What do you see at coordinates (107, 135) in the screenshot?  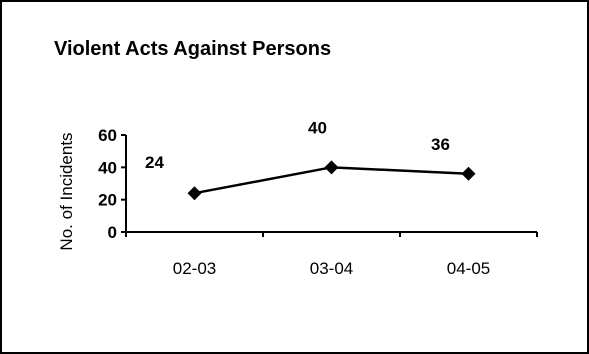 I see `y-tick-label: 60` at bounding box center [107, 135].